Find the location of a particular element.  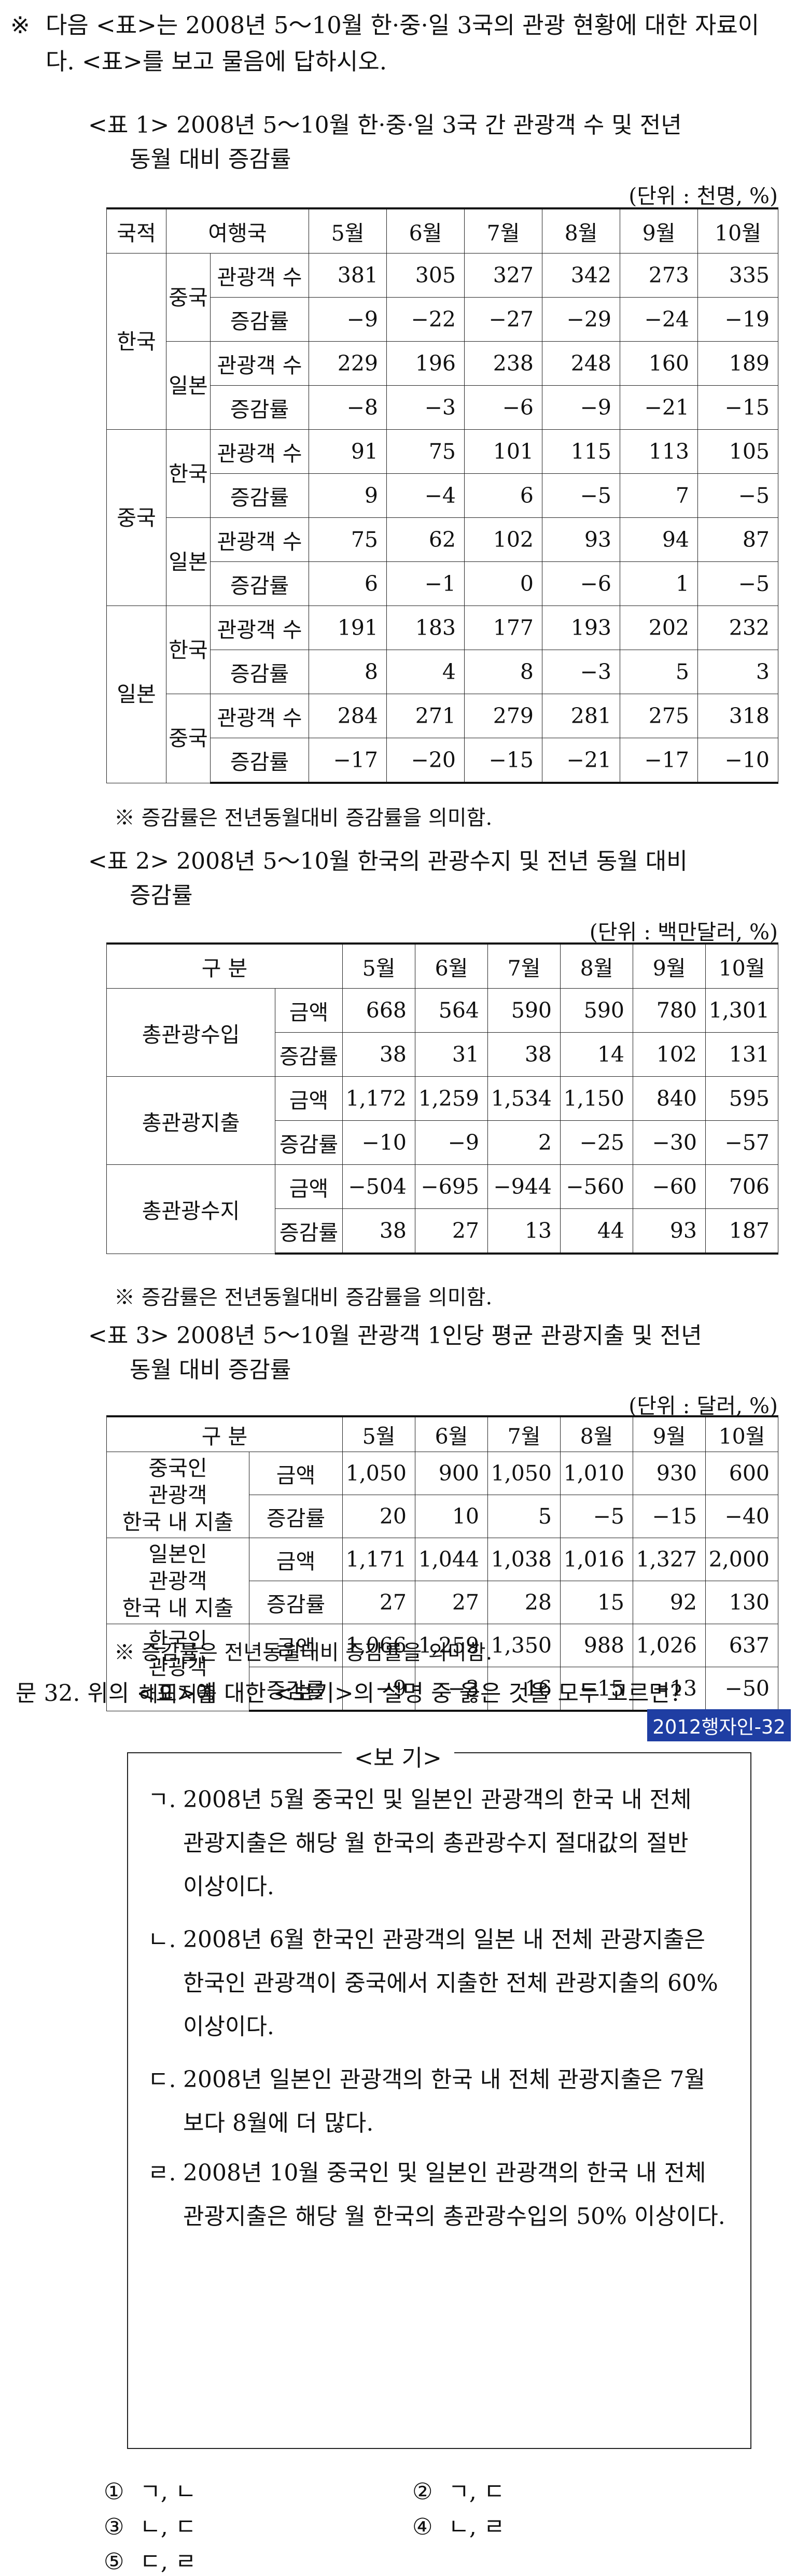

table-row: 중국 한국 관광객 수 91 75 101 115 113 105 is located at coordinates (443, 517).